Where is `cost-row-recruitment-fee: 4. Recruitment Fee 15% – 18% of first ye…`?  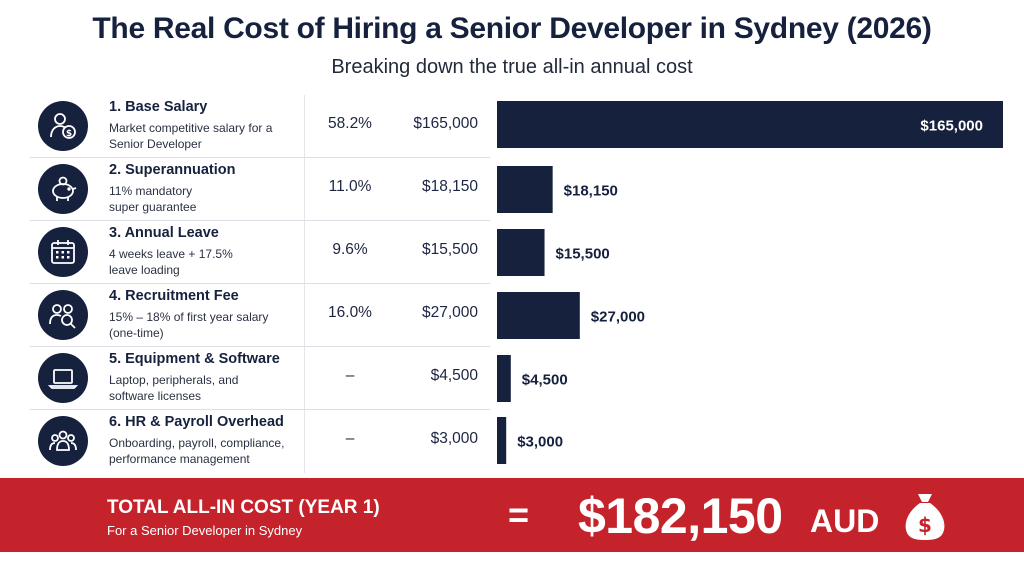 cost-row-recruitment-fee: 4. Recruitment Fee 15% – 18% of first ye… is located at coordinates (260, 315).